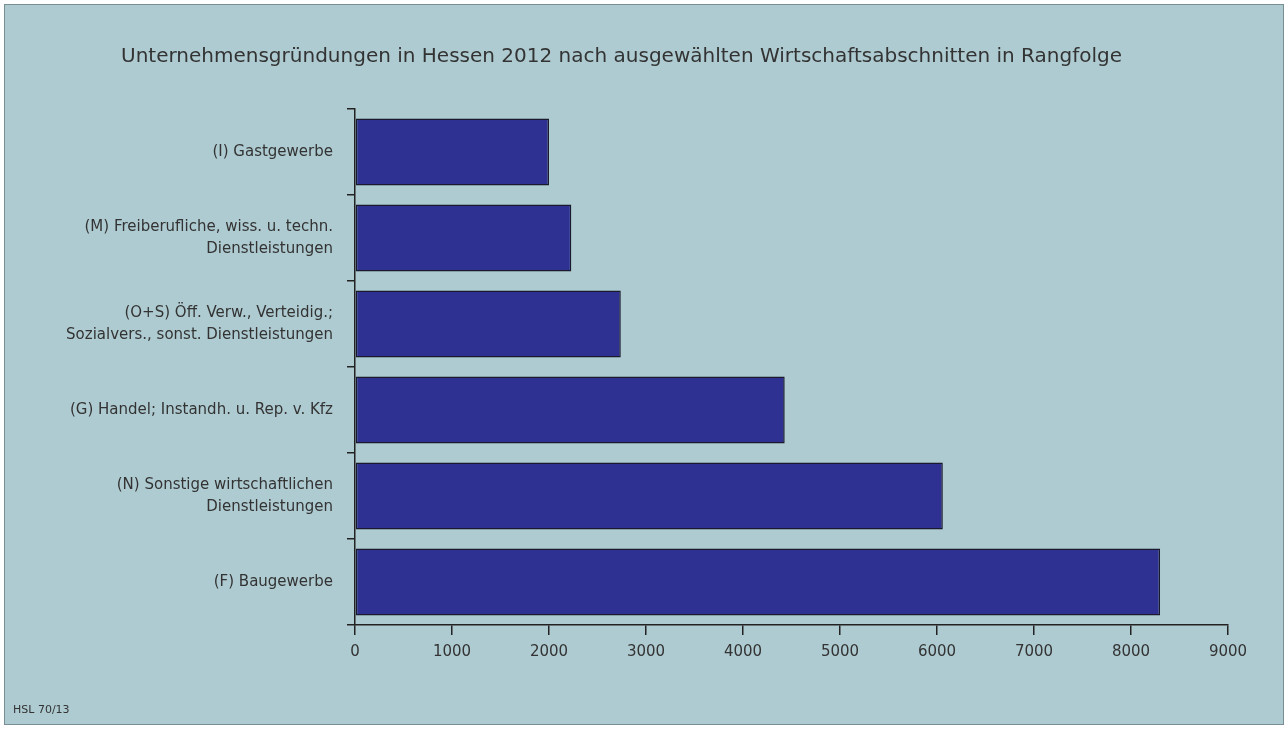 The height and width of the screenshot is (729, 1288). I want to click on y-tick-label: (M) Freiberufliche, wiss. u. techn. Dienstleistungen, so click(208, 237).